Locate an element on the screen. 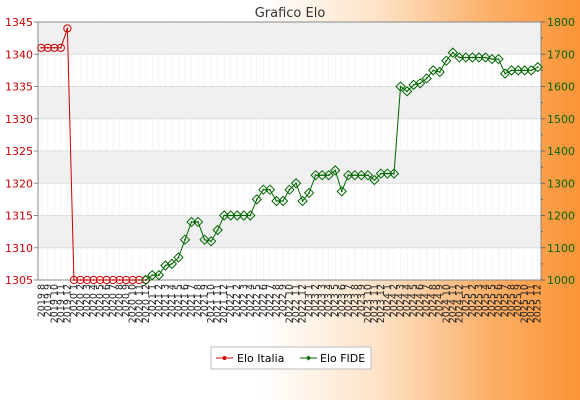 Image resolution: width=580 pixels, height=400 pixels. x-tick-label: 2022 7 is located at coordinates (270, 300).